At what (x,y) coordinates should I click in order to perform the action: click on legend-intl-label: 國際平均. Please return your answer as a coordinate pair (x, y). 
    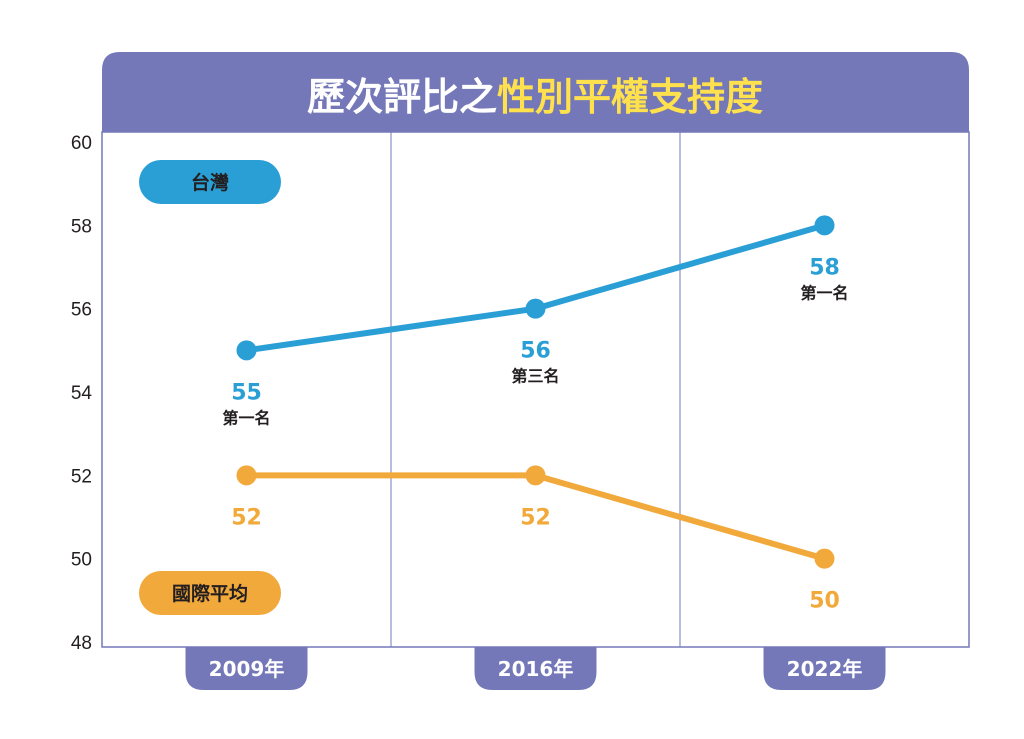
    Looking at the image, I should click on (210, 593).